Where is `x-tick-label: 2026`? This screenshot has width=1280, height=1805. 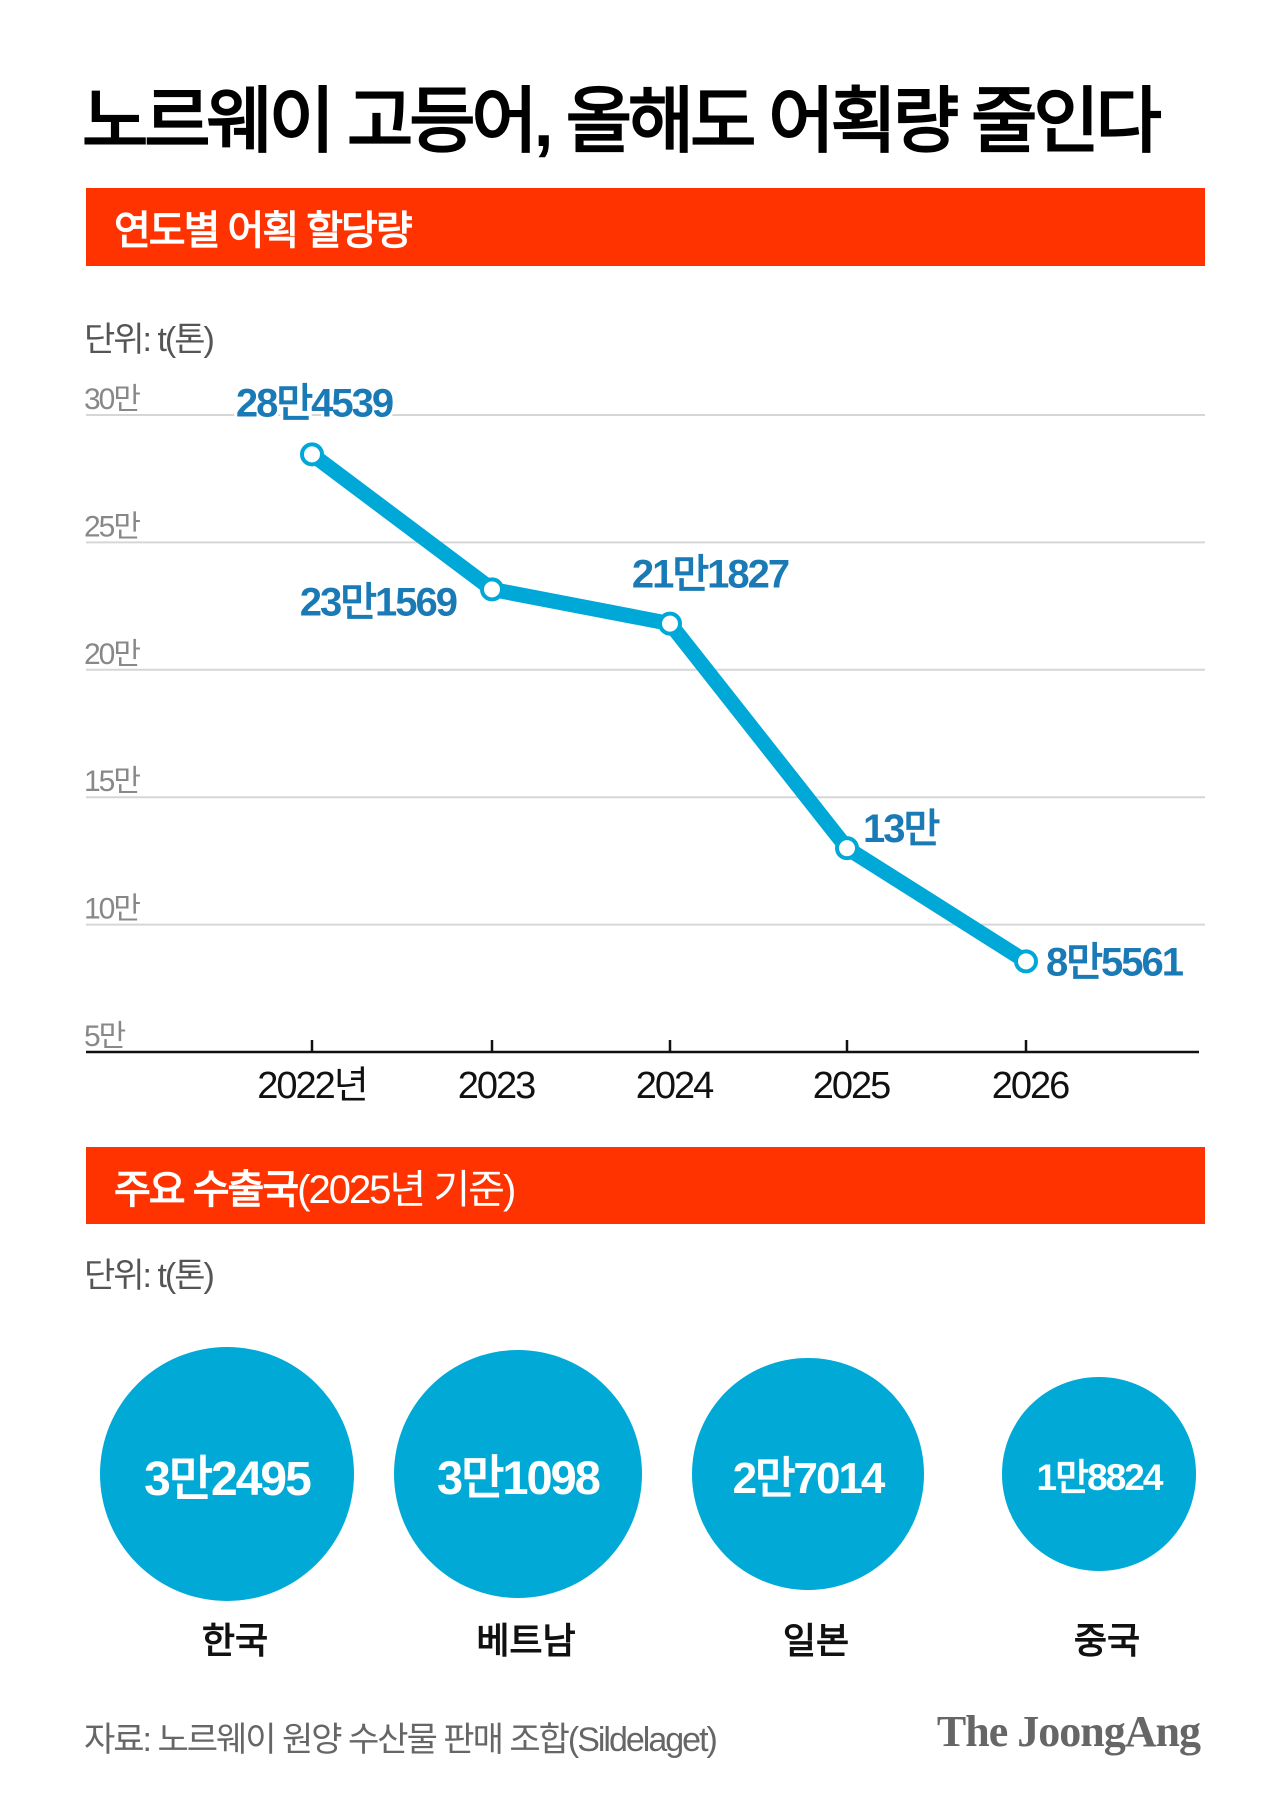
x-tick-label: 2026 is located at coordinates (1030, 1086).